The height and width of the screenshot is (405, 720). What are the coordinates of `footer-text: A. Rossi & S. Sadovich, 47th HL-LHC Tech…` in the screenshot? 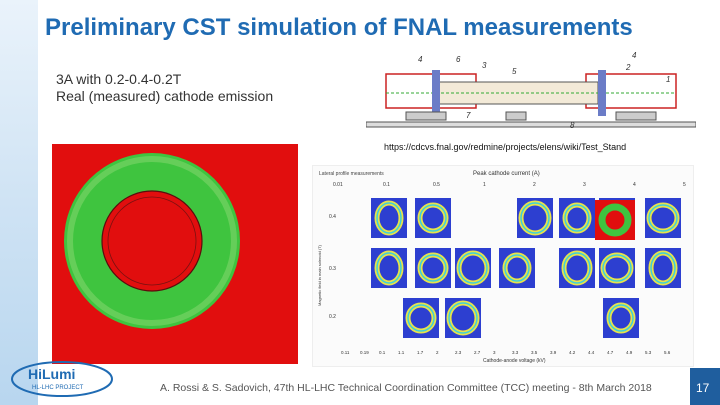 It's located at (406, 388).